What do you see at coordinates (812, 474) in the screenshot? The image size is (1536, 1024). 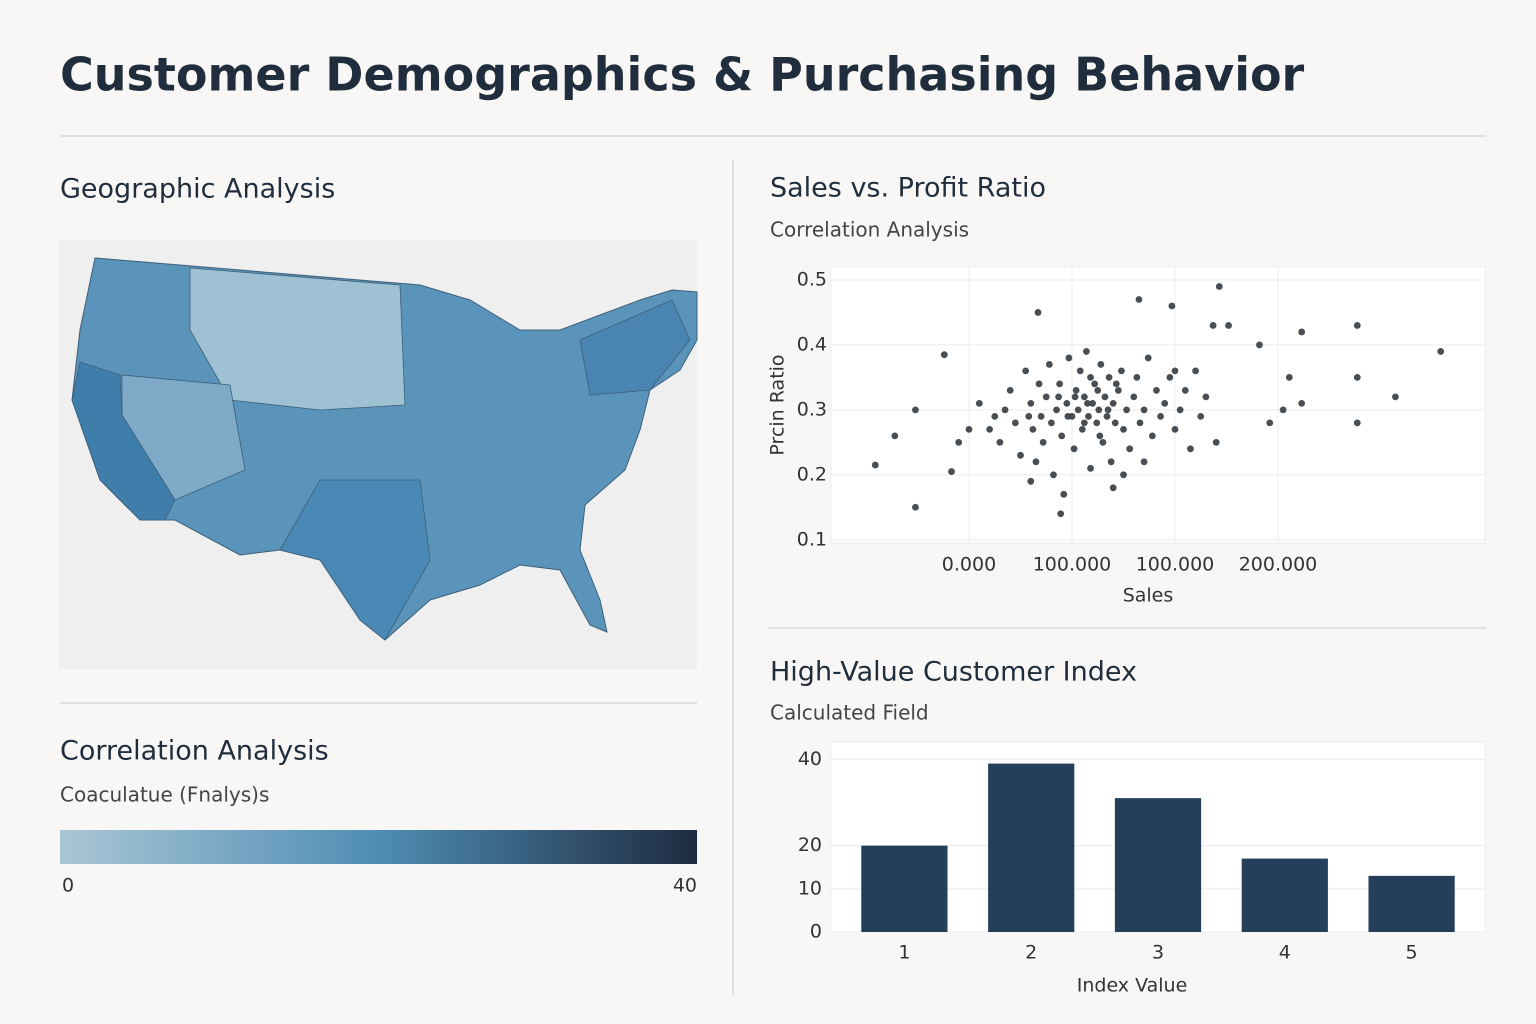 I see `y-tick-label: 0.2` at bounding box center [812, 474].